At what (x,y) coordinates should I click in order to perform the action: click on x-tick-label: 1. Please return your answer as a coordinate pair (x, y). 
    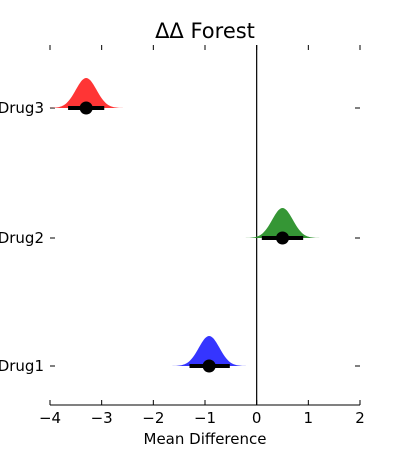
    Looking at the image, I should click on (309, 418).